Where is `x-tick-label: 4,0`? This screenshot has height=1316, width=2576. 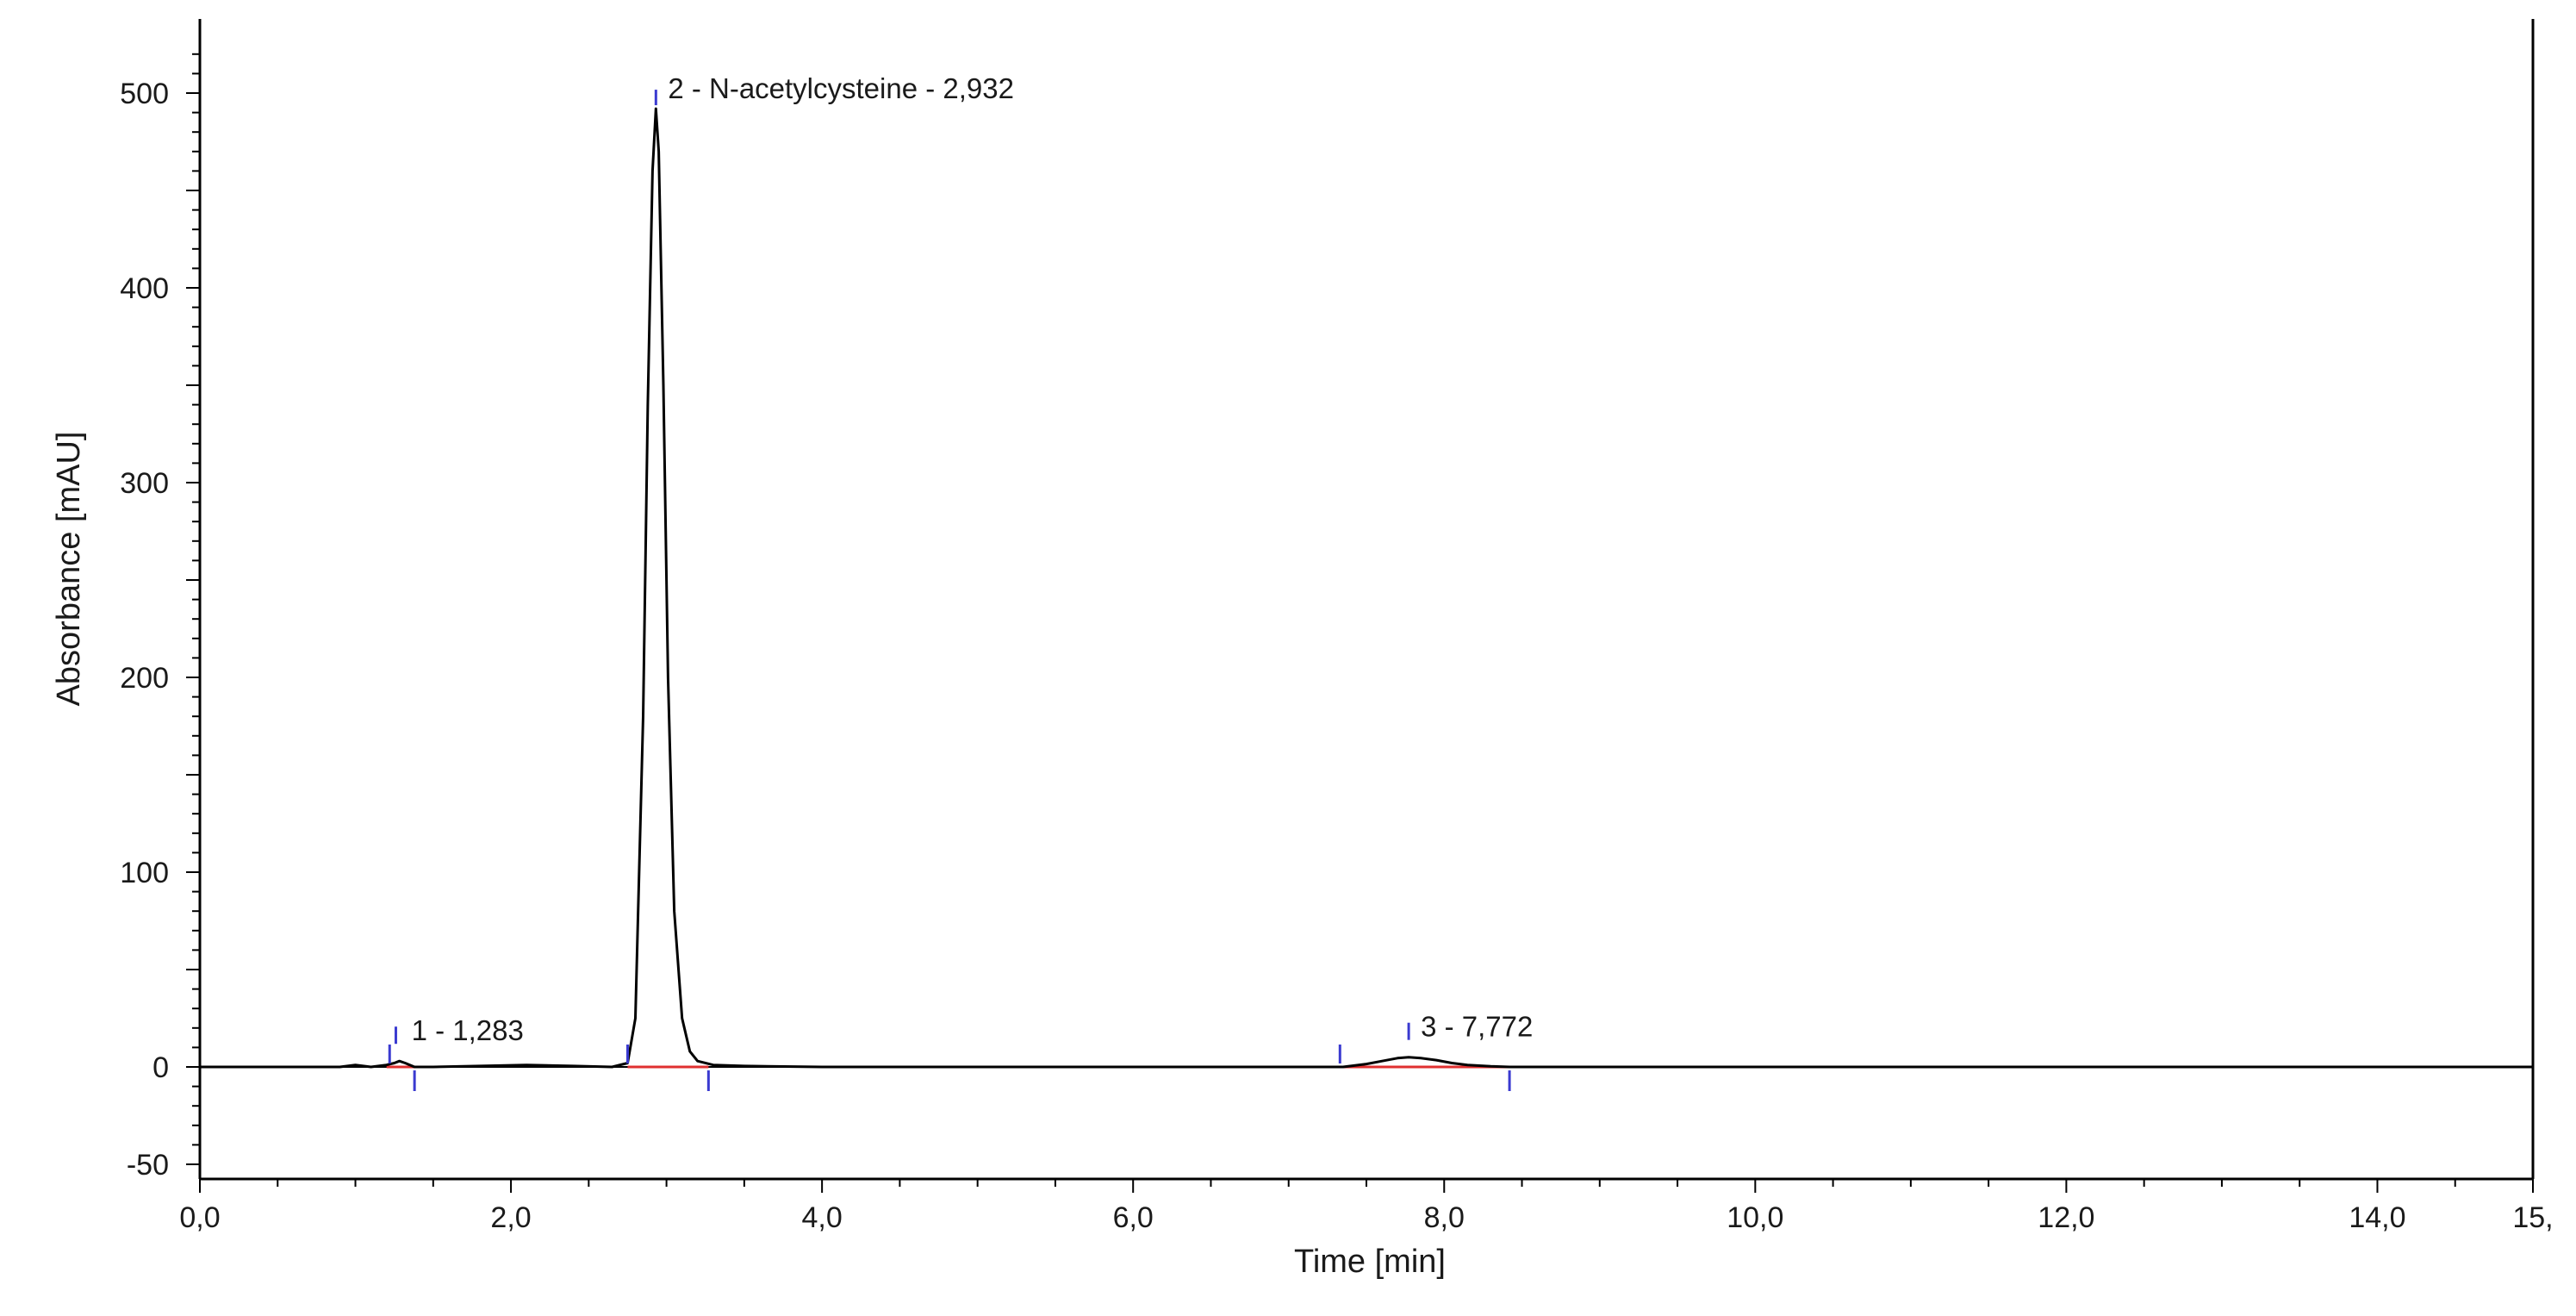
x-tick-label: 4,0 is located at coordinates (823, 1217).